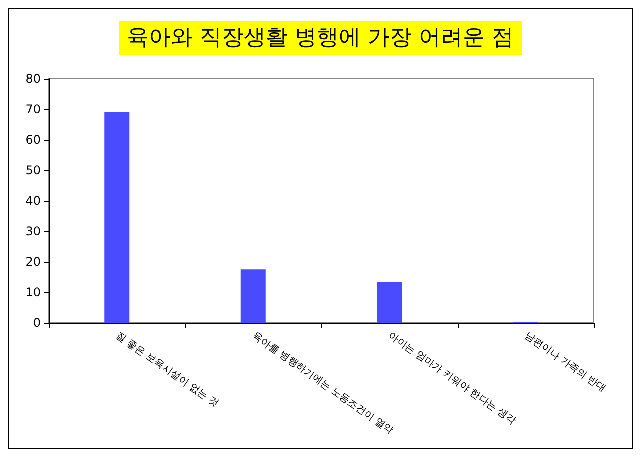  What do you see at coordinates (37, 323) in the screenshot?
I see `y-tick-label: 0` at bounding box center [37, 323].